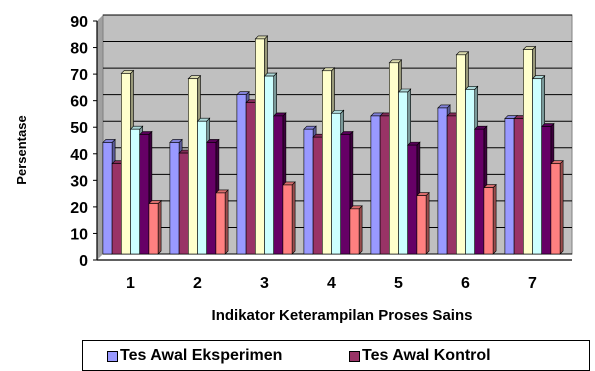 This screenshot has width=595, height=371. What do you see at coordinates (79, 75) in the screenshot?
I see `y-tick-label-70: 70` at bounding box center [79, 75].